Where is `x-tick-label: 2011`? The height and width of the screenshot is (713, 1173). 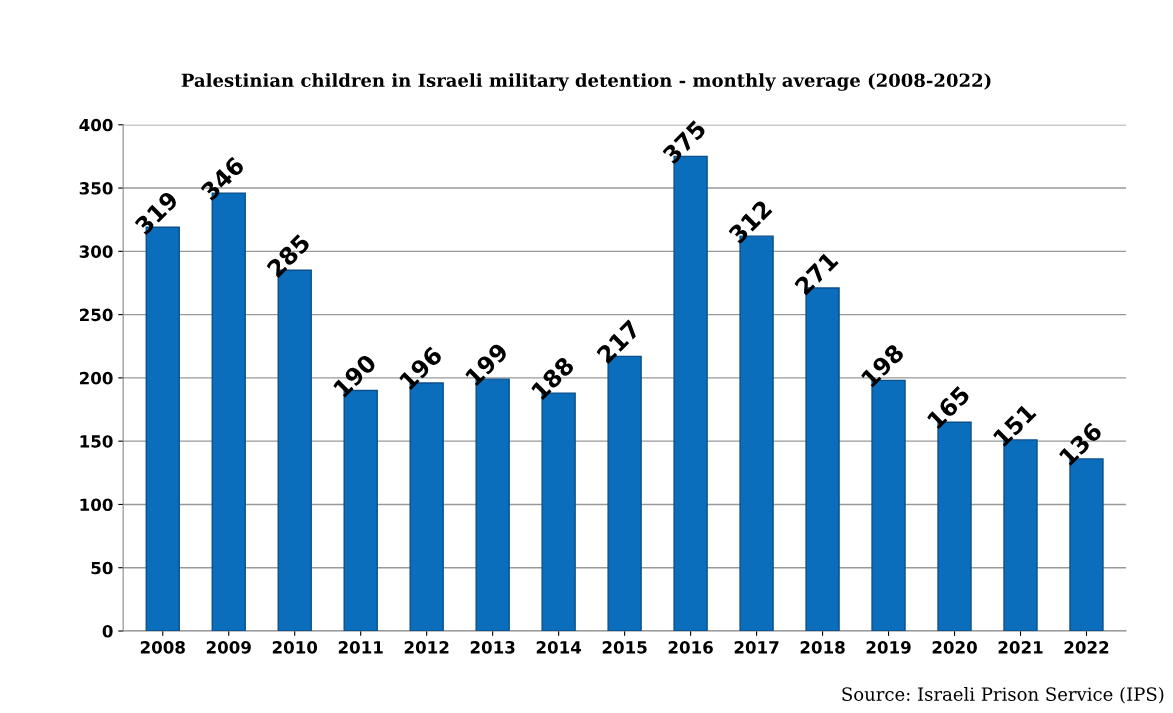 x-tick-label: 2011 is located at coordinates (360, 647).